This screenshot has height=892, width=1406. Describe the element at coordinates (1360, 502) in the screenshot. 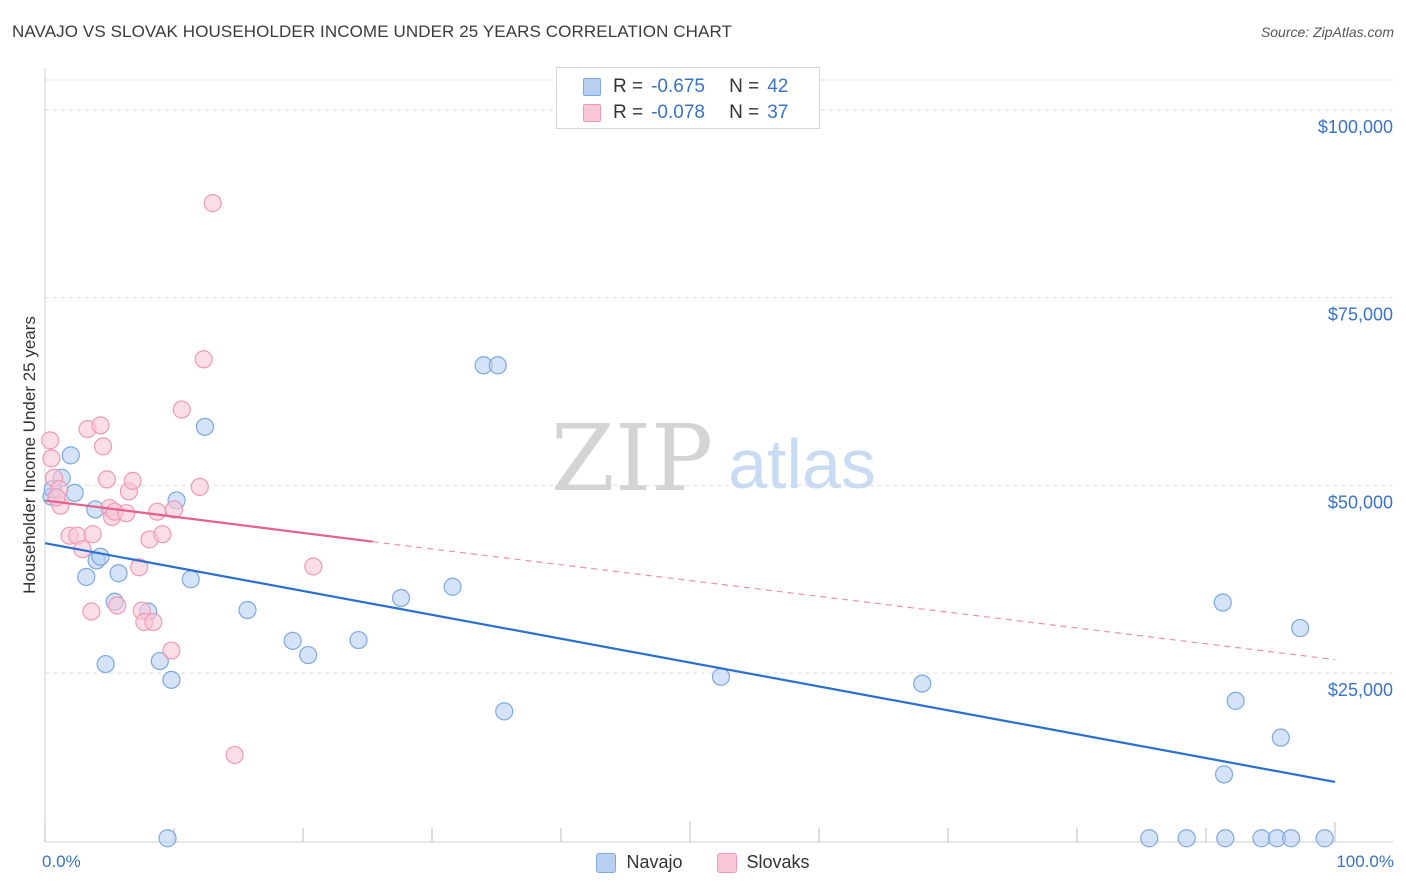

I see `y-tick-label: $50,000` at that location.